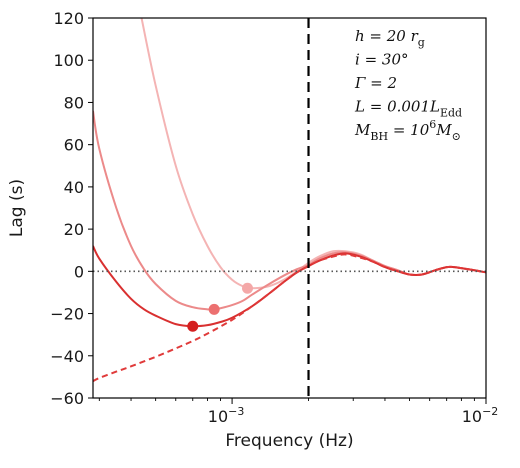 The height and width of the screenshot is (468, 520). Describe the element at coordinates (74, 102) in the screenshot. I see `y-tick-label: 80` at that location.